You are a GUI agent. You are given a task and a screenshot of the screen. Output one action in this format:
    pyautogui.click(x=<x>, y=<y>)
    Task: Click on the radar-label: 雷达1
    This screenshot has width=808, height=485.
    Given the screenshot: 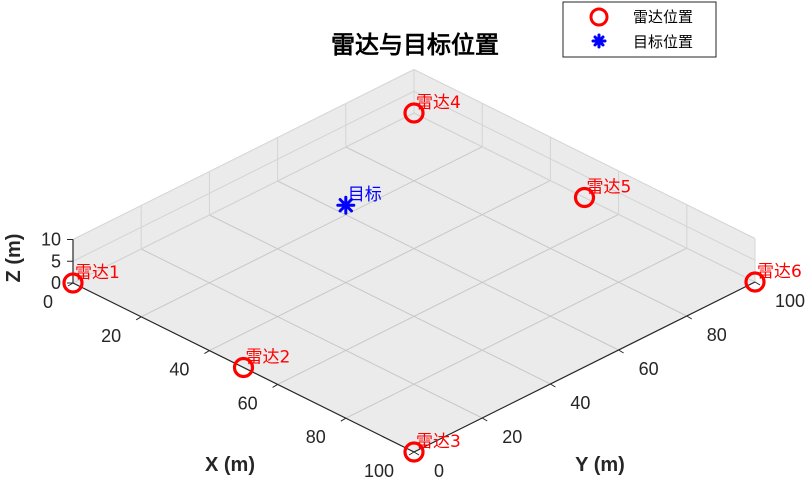 What is the action you would take?
    pyautogui.click(x=97, y=273)
    